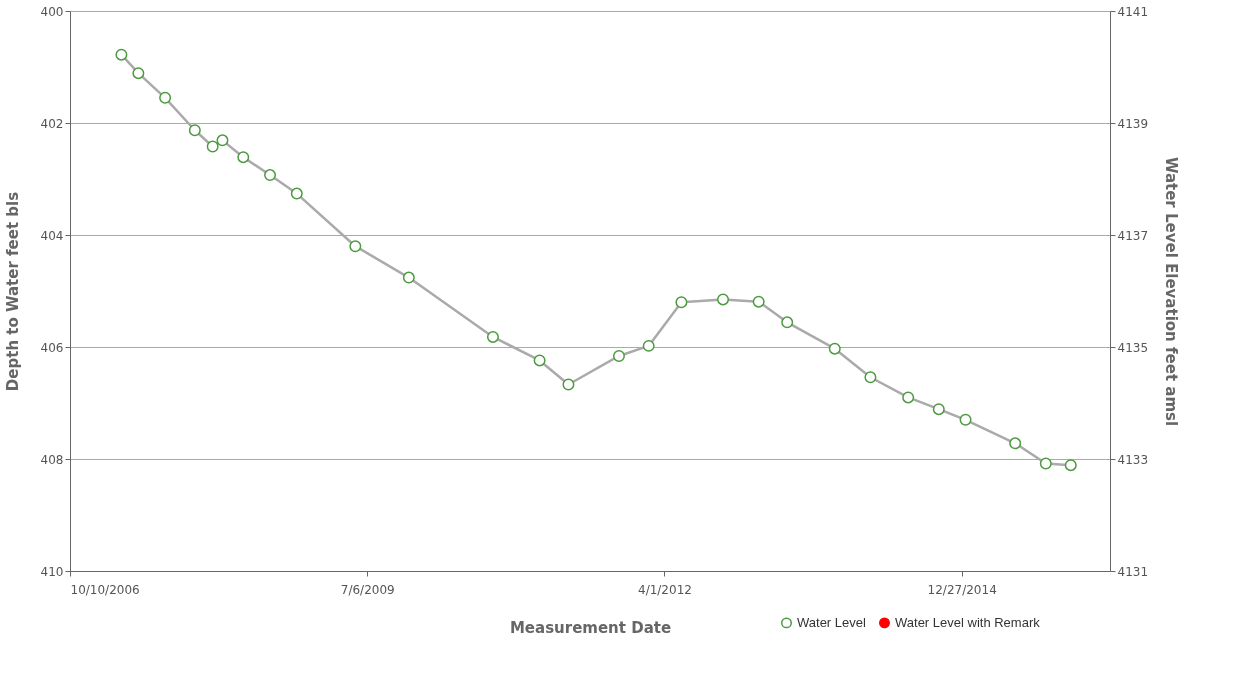 This screenshot has width=1245, height=681. Describe the element at coordinates (1171, 291) in the screenshot. I see `y2-axis-title: Water Level Elevation feet amsl` at that location.